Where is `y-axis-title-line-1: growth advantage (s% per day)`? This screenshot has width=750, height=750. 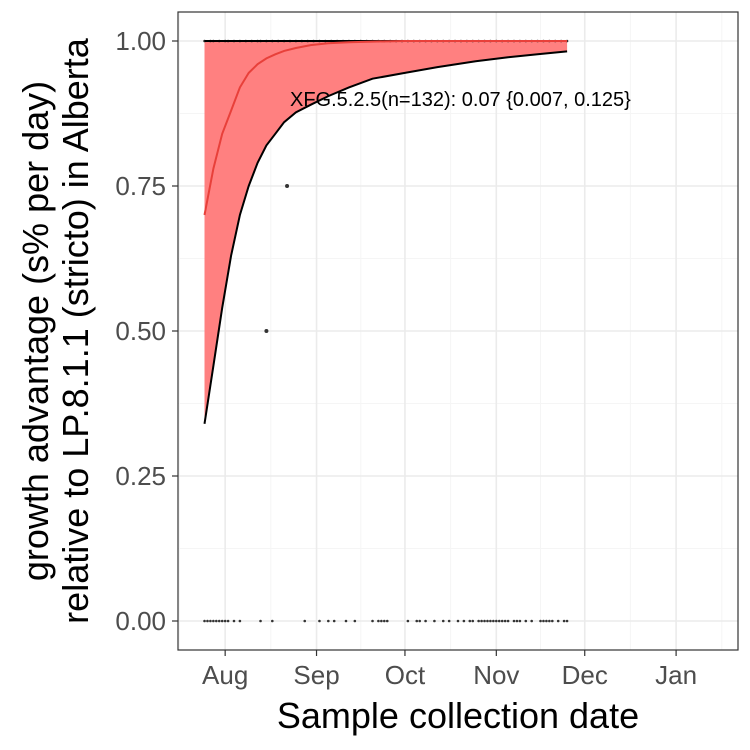
y-axis-title-line-1: growth advantage (s% per day) is located at coordinates (35, 331).